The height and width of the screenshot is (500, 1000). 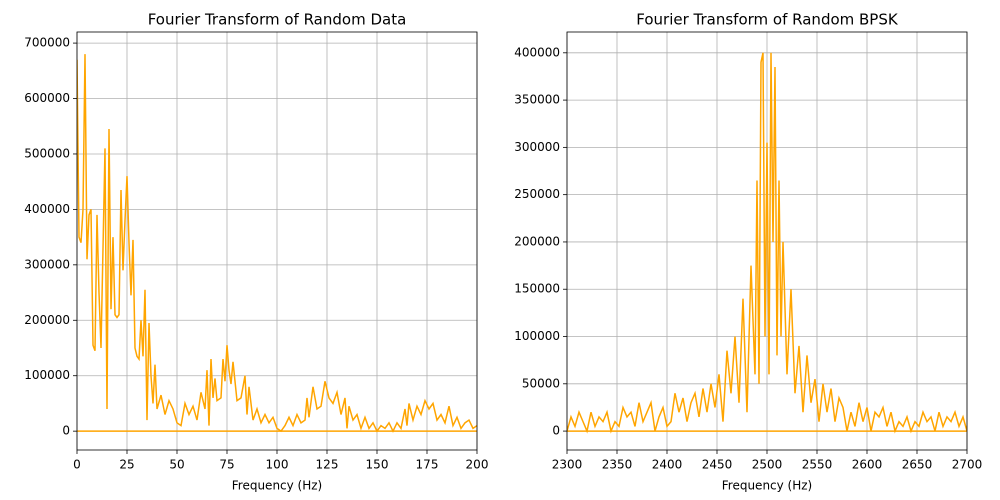 What do you see at coordinates (917, 465) in the screenshot?
I see `x-tick-label: 2650` at bounding box center [917, 465].